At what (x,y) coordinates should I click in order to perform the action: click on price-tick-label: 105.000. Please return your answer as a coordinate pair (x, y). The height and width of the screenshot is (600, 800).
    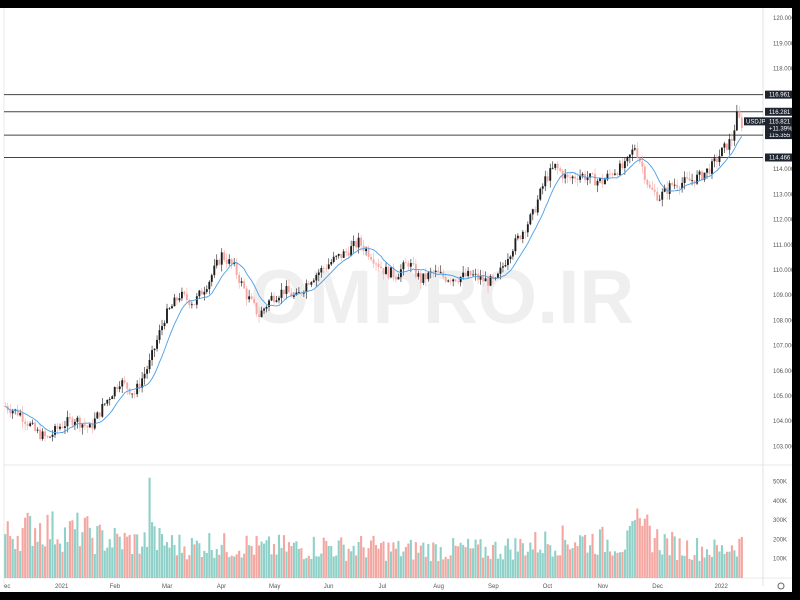
    Looking at the image, I should click on (782, 397).